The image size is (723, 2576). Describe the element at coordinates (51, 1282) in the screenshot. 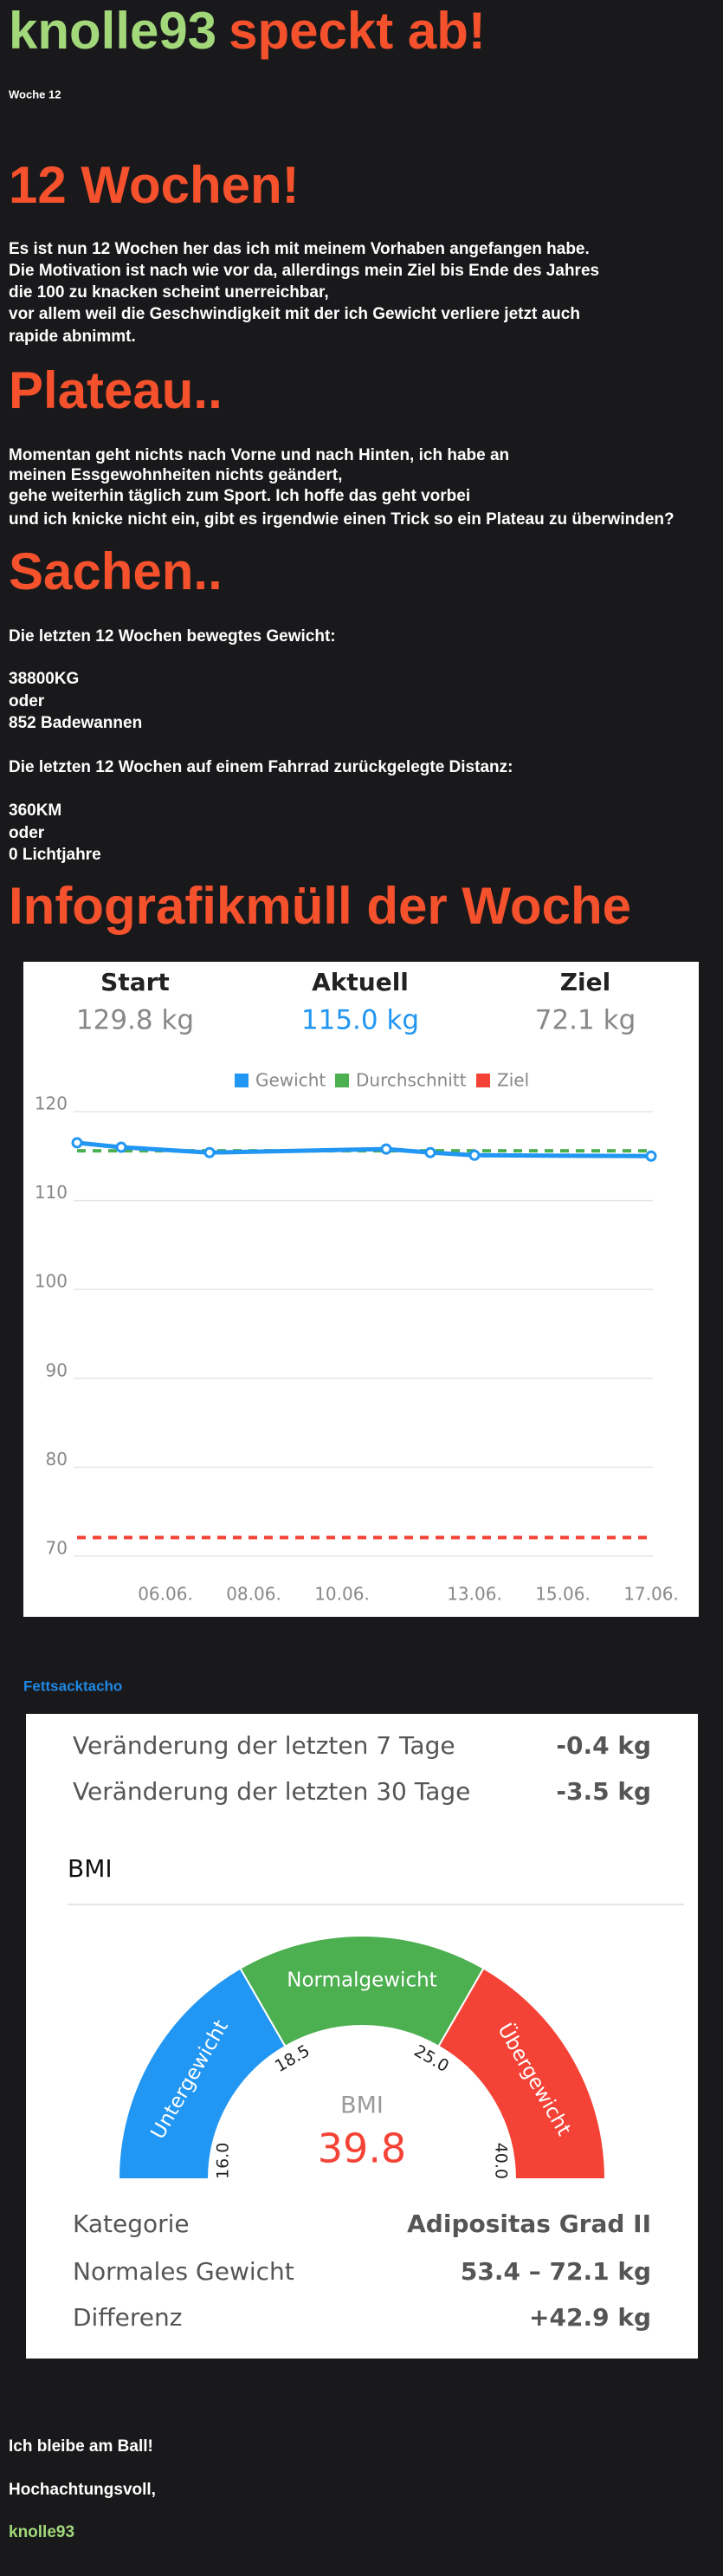

I see `y-tick-label: 100` at that location.